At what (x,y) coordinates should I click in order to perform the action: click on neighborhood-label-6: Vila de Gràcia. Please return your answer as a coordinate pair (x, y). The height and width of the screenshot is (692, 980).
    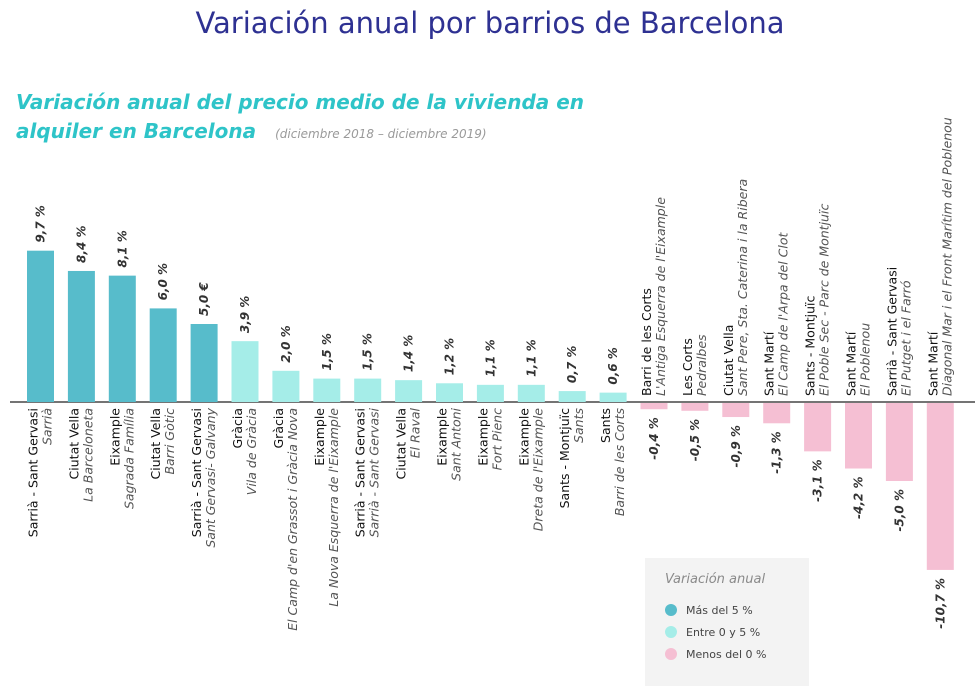
    Looking at the image, I should click on (251, 451).